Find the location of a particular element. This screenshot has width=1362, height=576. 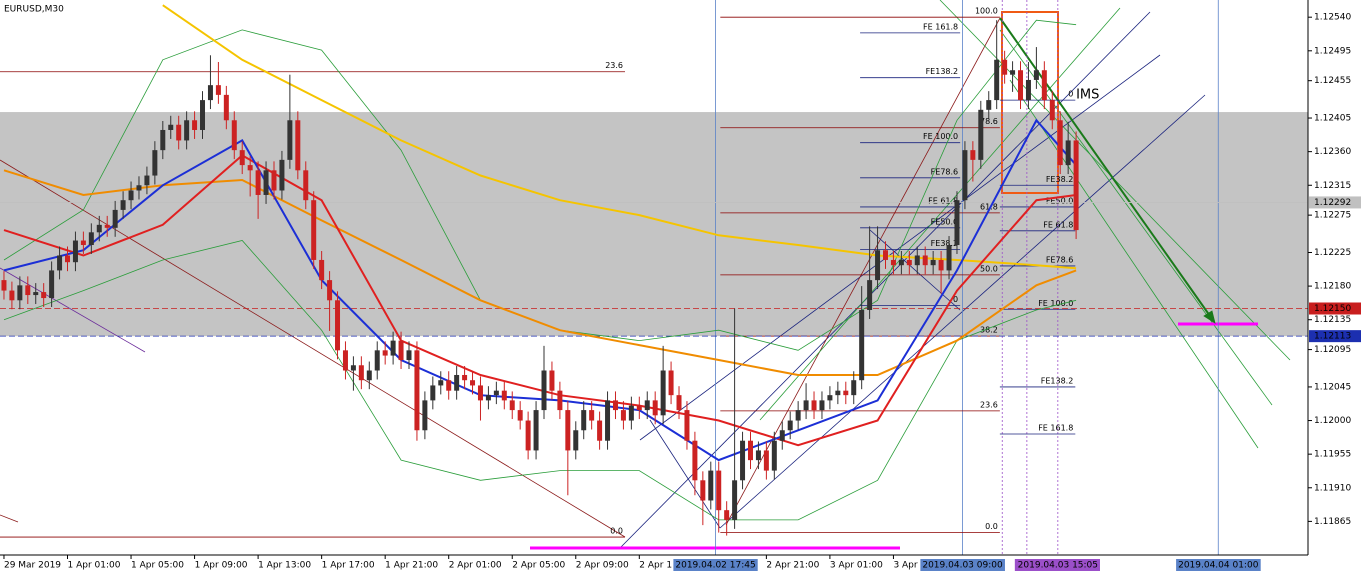

fib-label: 61.8 is located at coordinates (989, 206).